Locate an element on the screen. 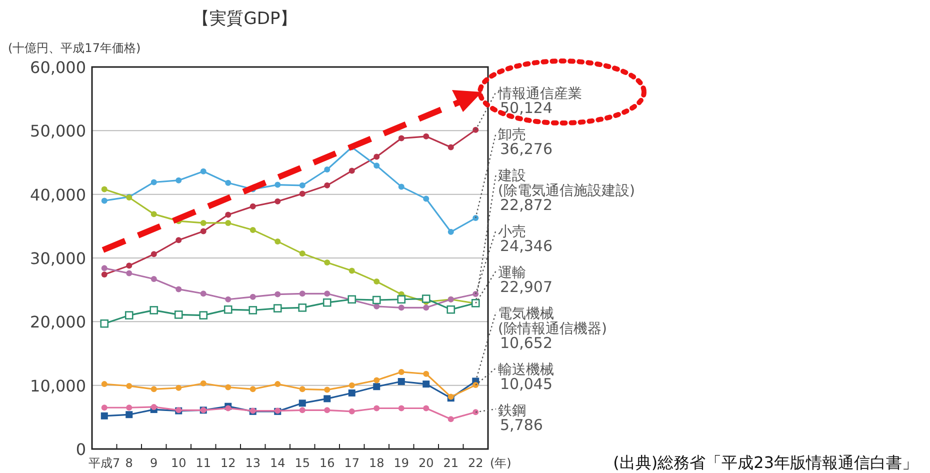  x-tick-label: 9 is located at coordinates (154, 463).